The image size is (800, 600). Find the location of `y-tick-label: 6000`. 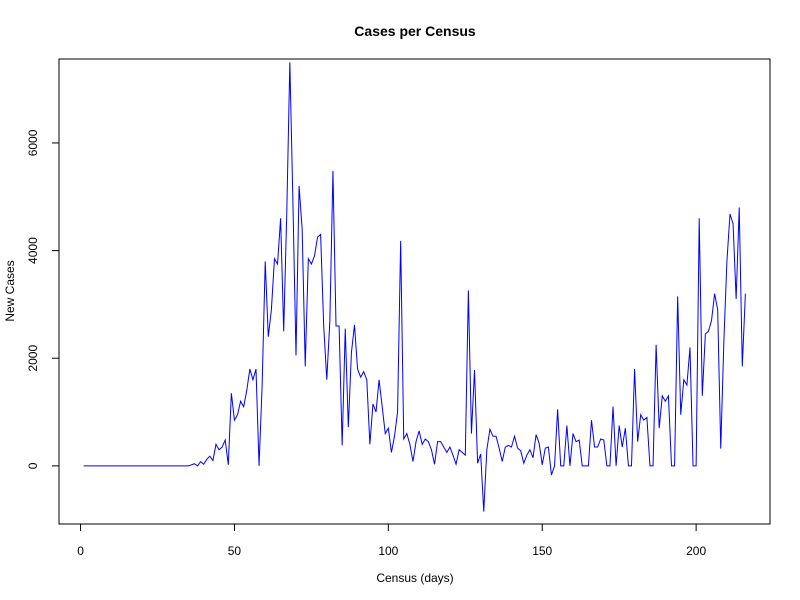

y-tick-label: 6000 is located at coordinates (33, 142).